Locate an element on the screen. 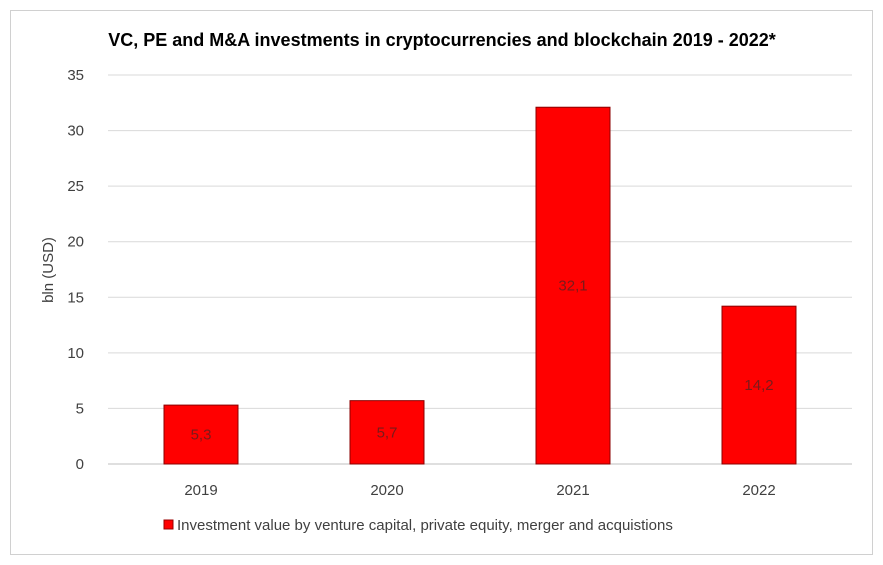 Image resolution: width=883 pixels, height=565 pixels. data-label-2019: 5,3 is located at coordinates (201, 435).